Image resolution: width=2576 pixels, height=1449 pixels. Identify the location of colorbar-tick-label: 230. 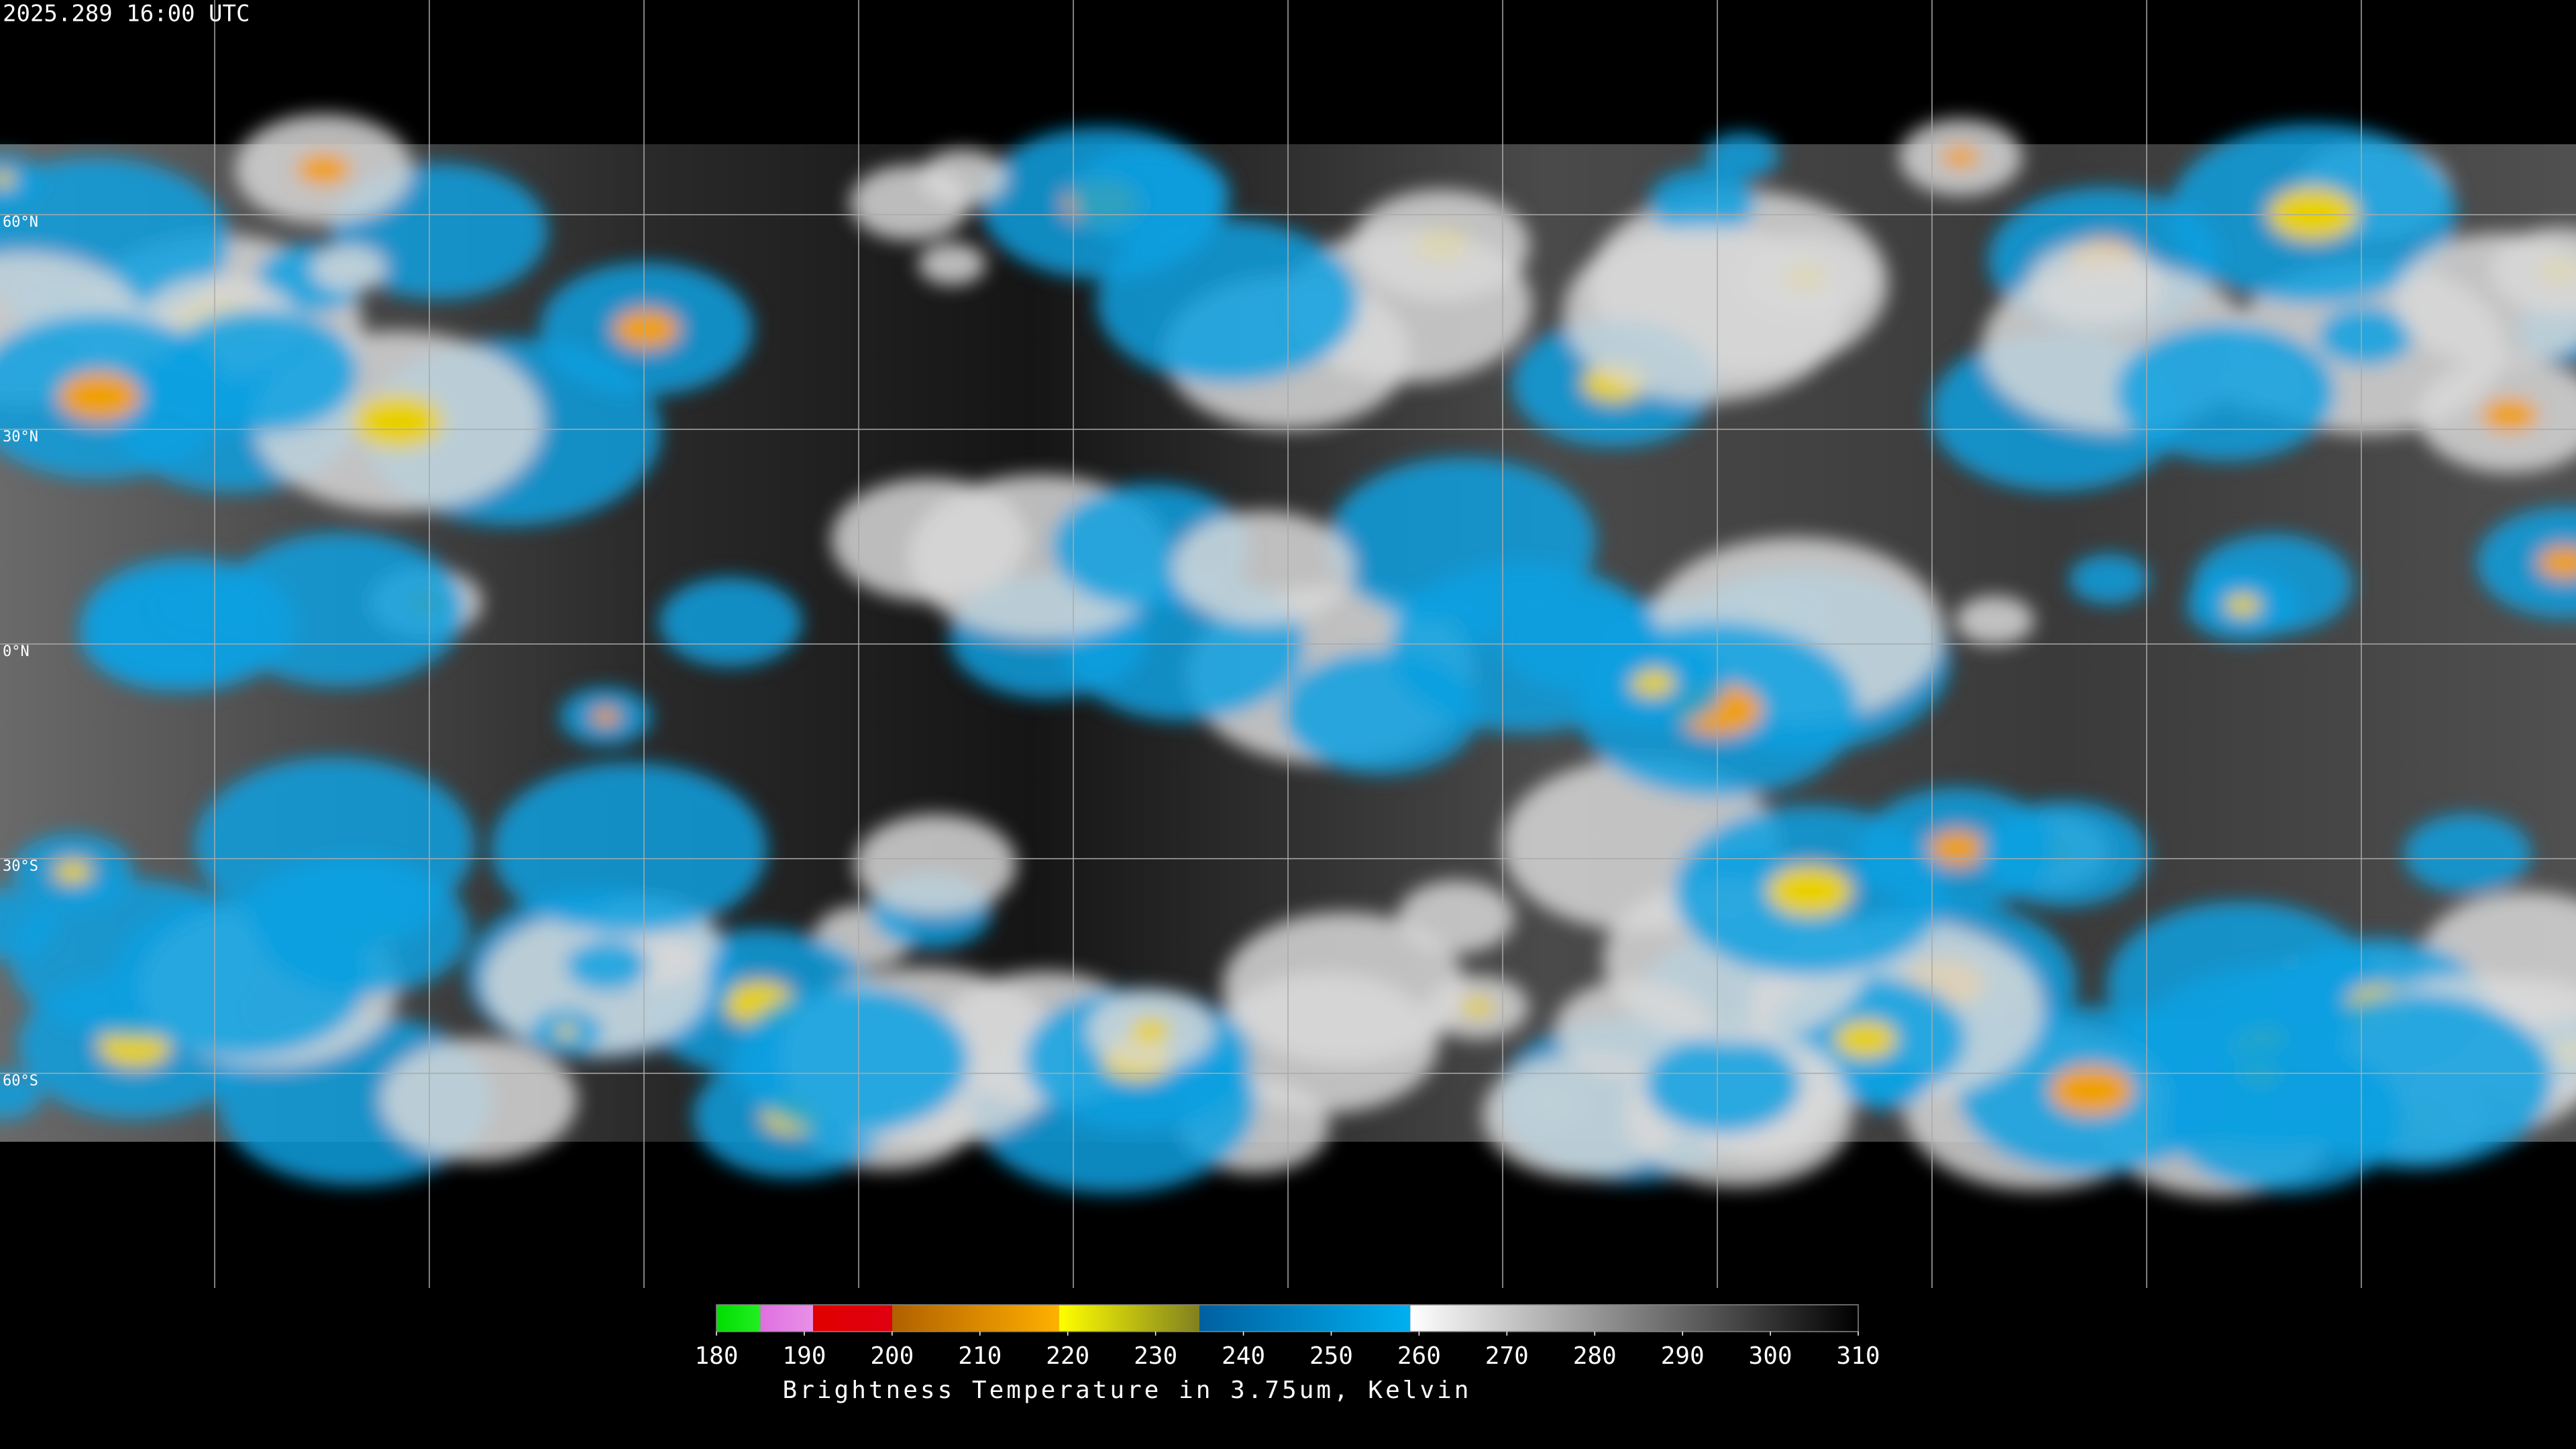
(1155, 1356).